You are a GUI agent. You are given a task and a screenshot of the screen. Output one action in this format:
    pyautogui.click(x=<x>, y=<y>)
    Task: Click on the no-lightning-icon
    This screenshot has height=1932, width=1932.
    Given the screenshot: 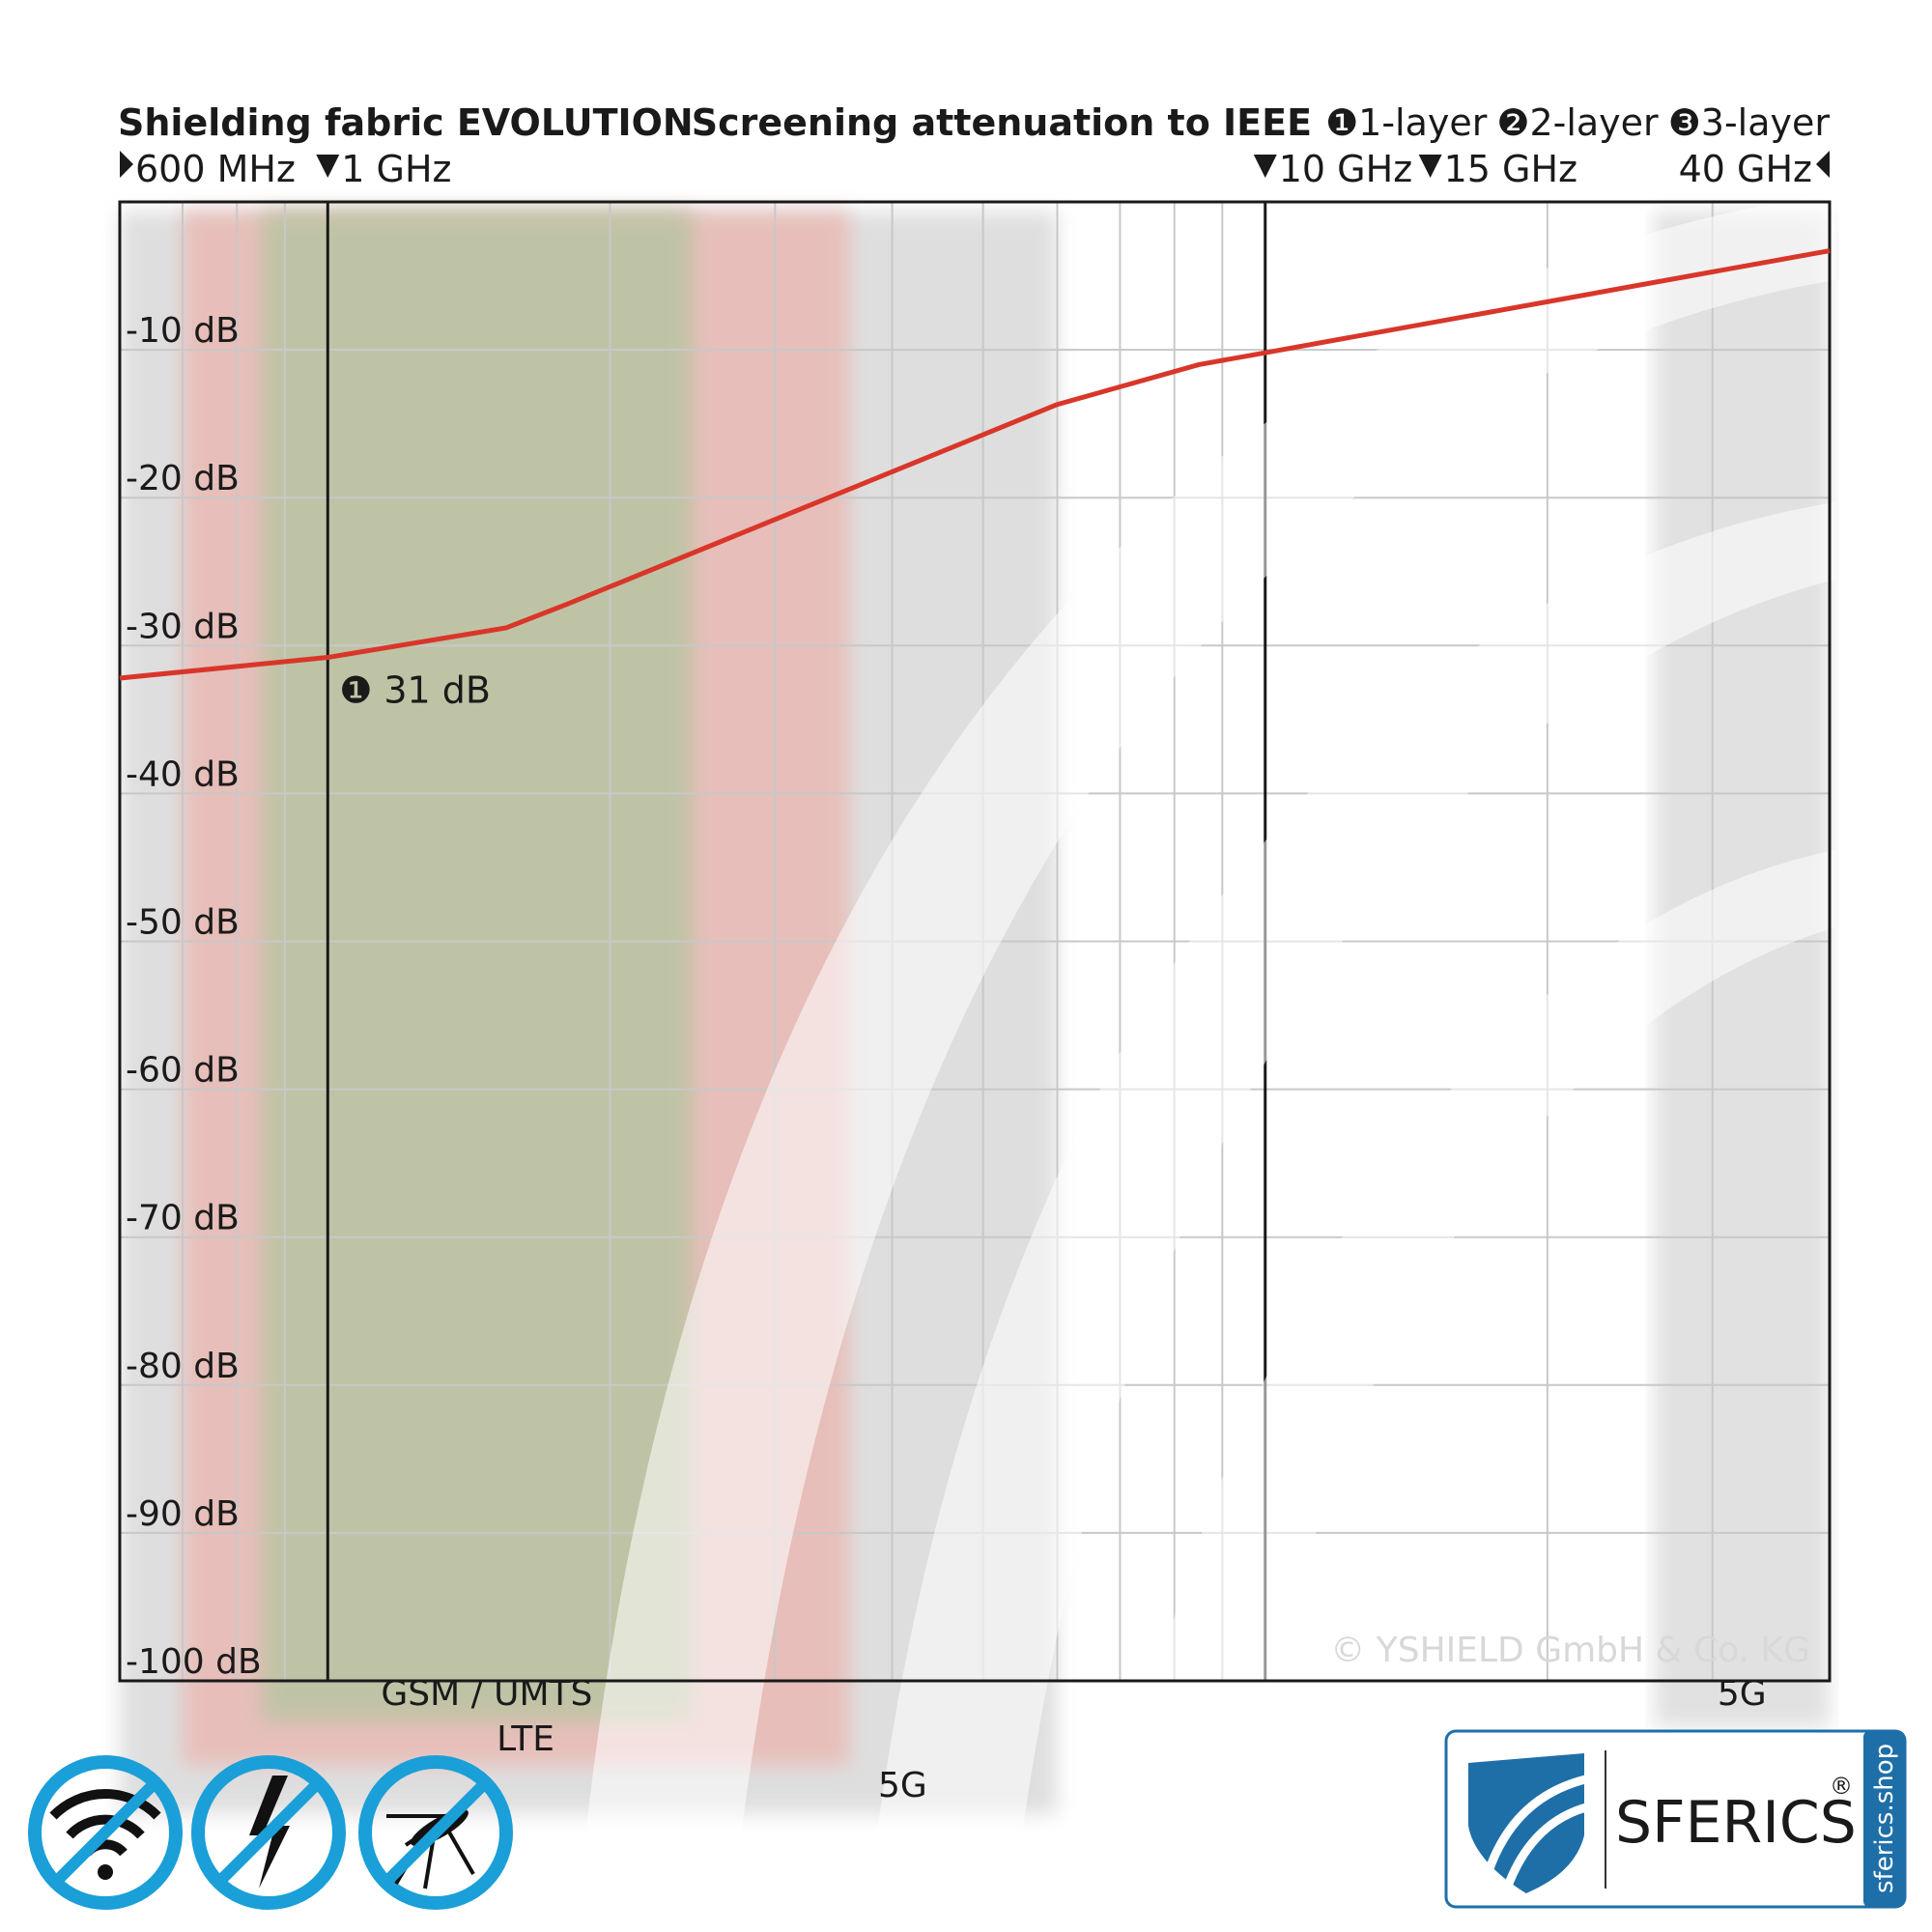 What is the action you would take?
    pyautogui.click(x=268, y=1832)
    